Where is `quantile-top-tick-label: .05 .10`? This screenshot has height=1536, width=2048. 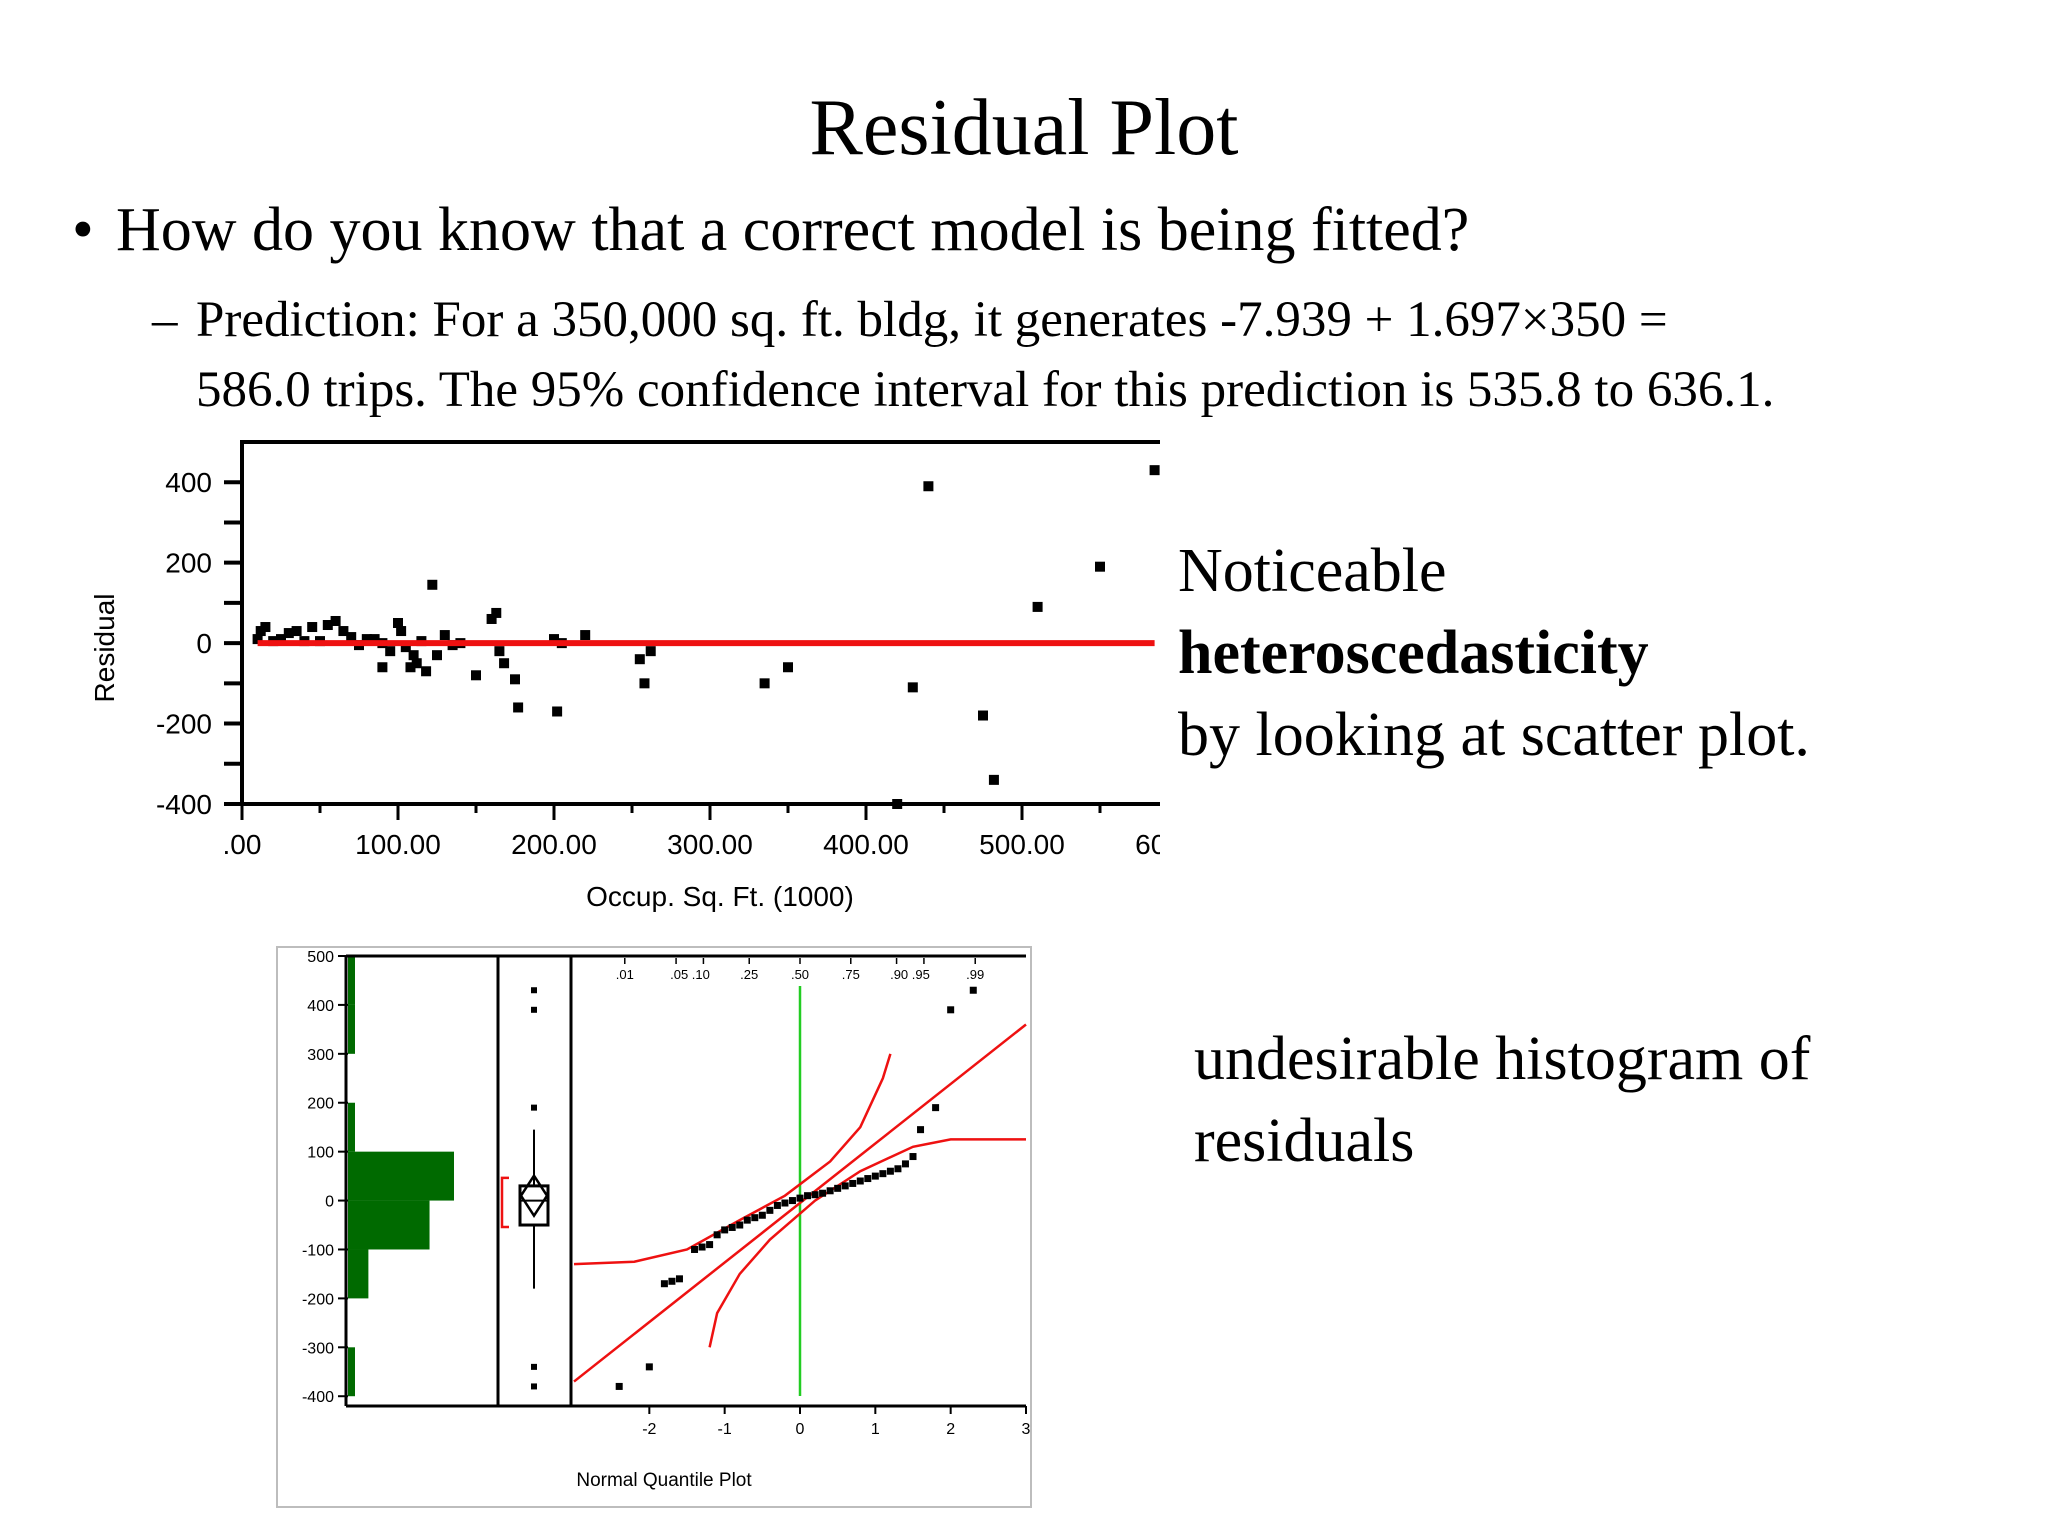
quantile-top-tick-label: .05 .10 is located at coordinates (690, 974).